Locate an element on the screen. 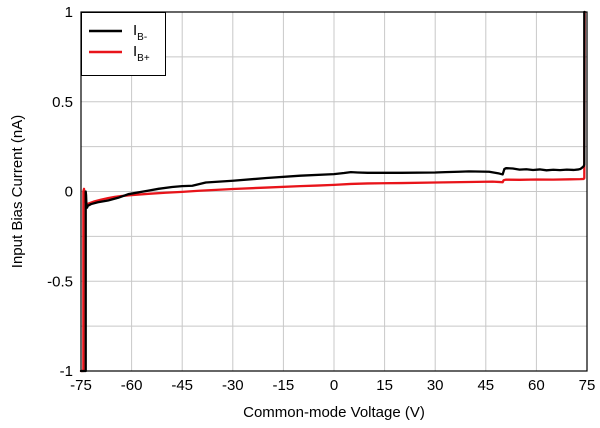  legend-label-ib-plus: IB+ is located at coordinates (141, 53).